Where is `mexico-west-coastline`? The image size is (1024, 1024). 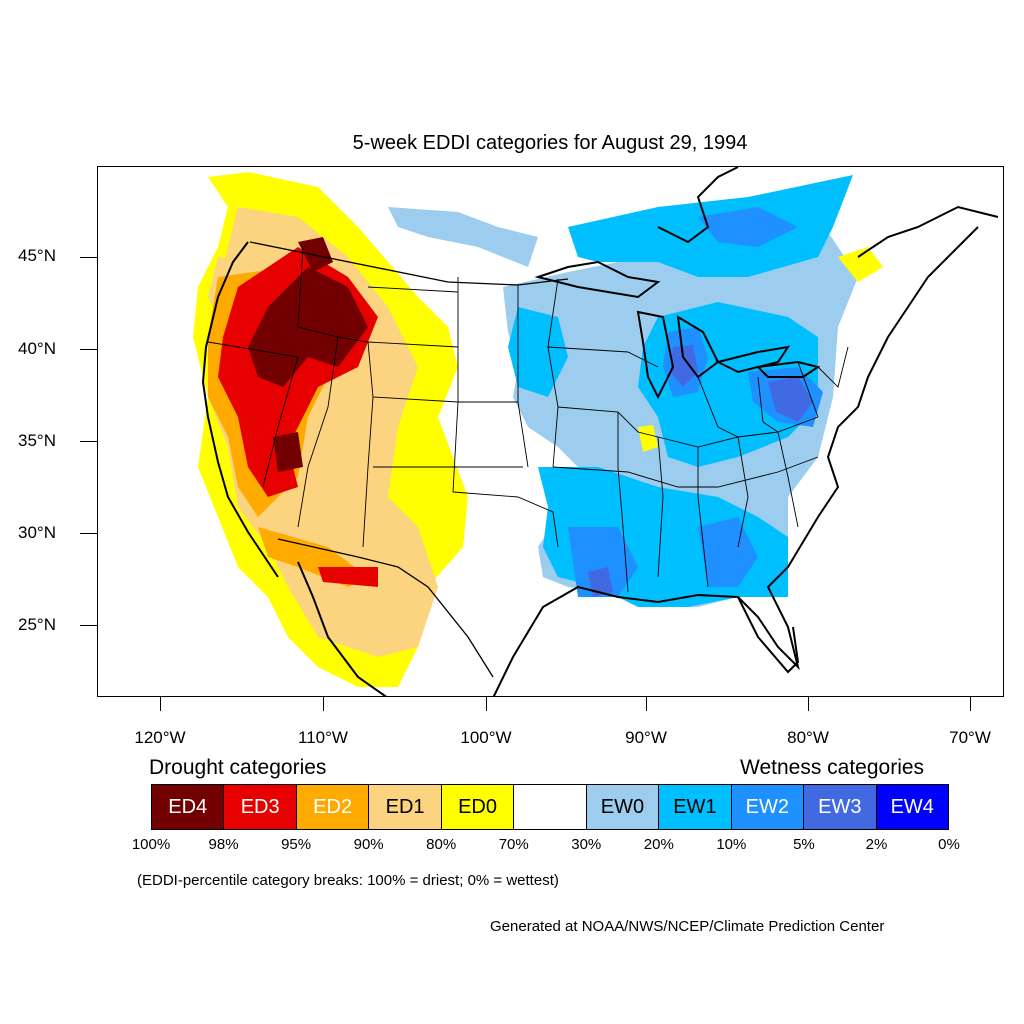 mexico-west-coastline is located at coordinates (342, 628).